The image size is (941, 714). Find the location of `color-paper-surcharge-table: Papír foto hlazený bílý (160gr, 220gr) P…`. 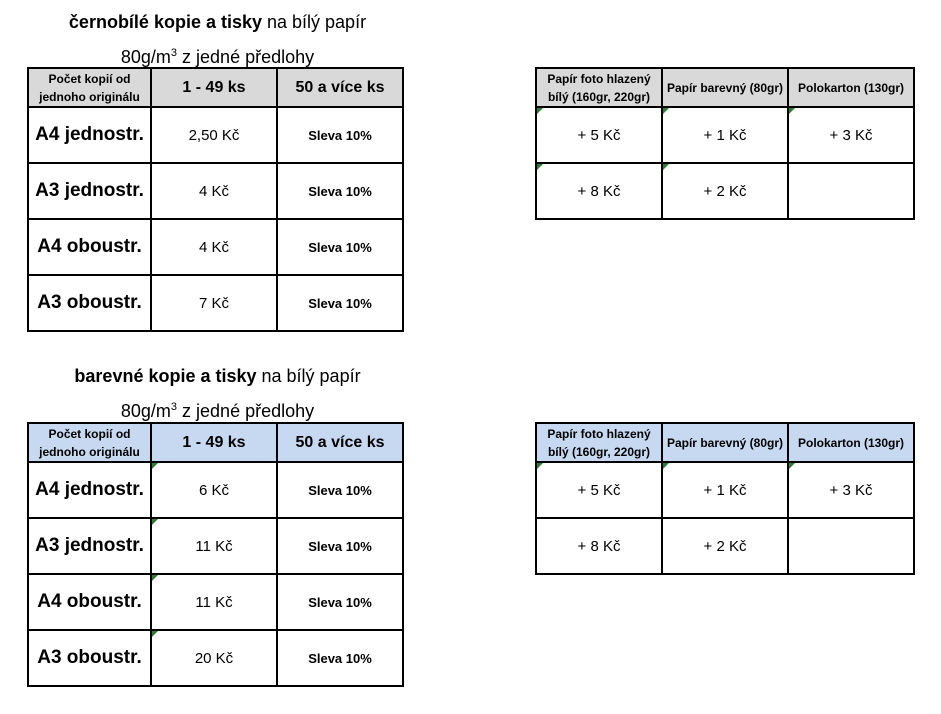

color-paper-surcharge-table: Papír foto hlazený bílý (160gr, 220gr) P… is located at coordinates (725, 498).